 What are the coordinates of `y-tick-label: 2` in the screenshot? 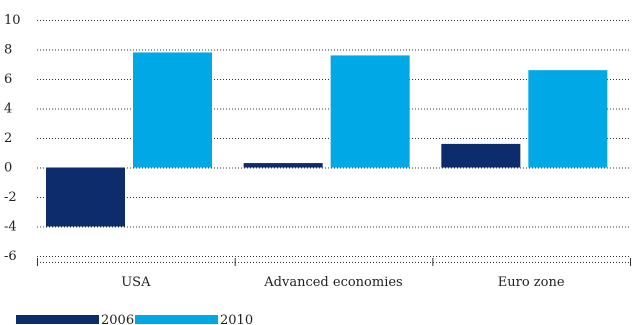 It's located at (8, 138).